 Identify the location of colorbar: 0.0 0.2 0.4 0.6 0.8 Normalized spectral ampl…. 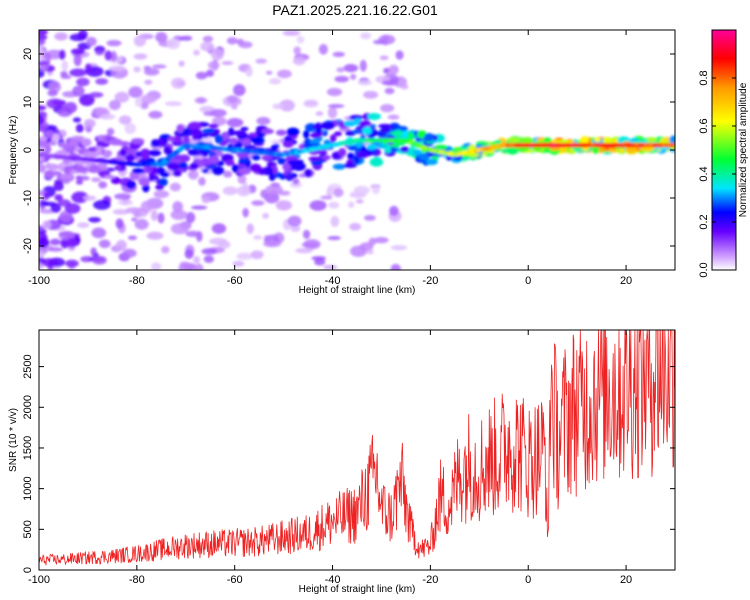
(723, 153).